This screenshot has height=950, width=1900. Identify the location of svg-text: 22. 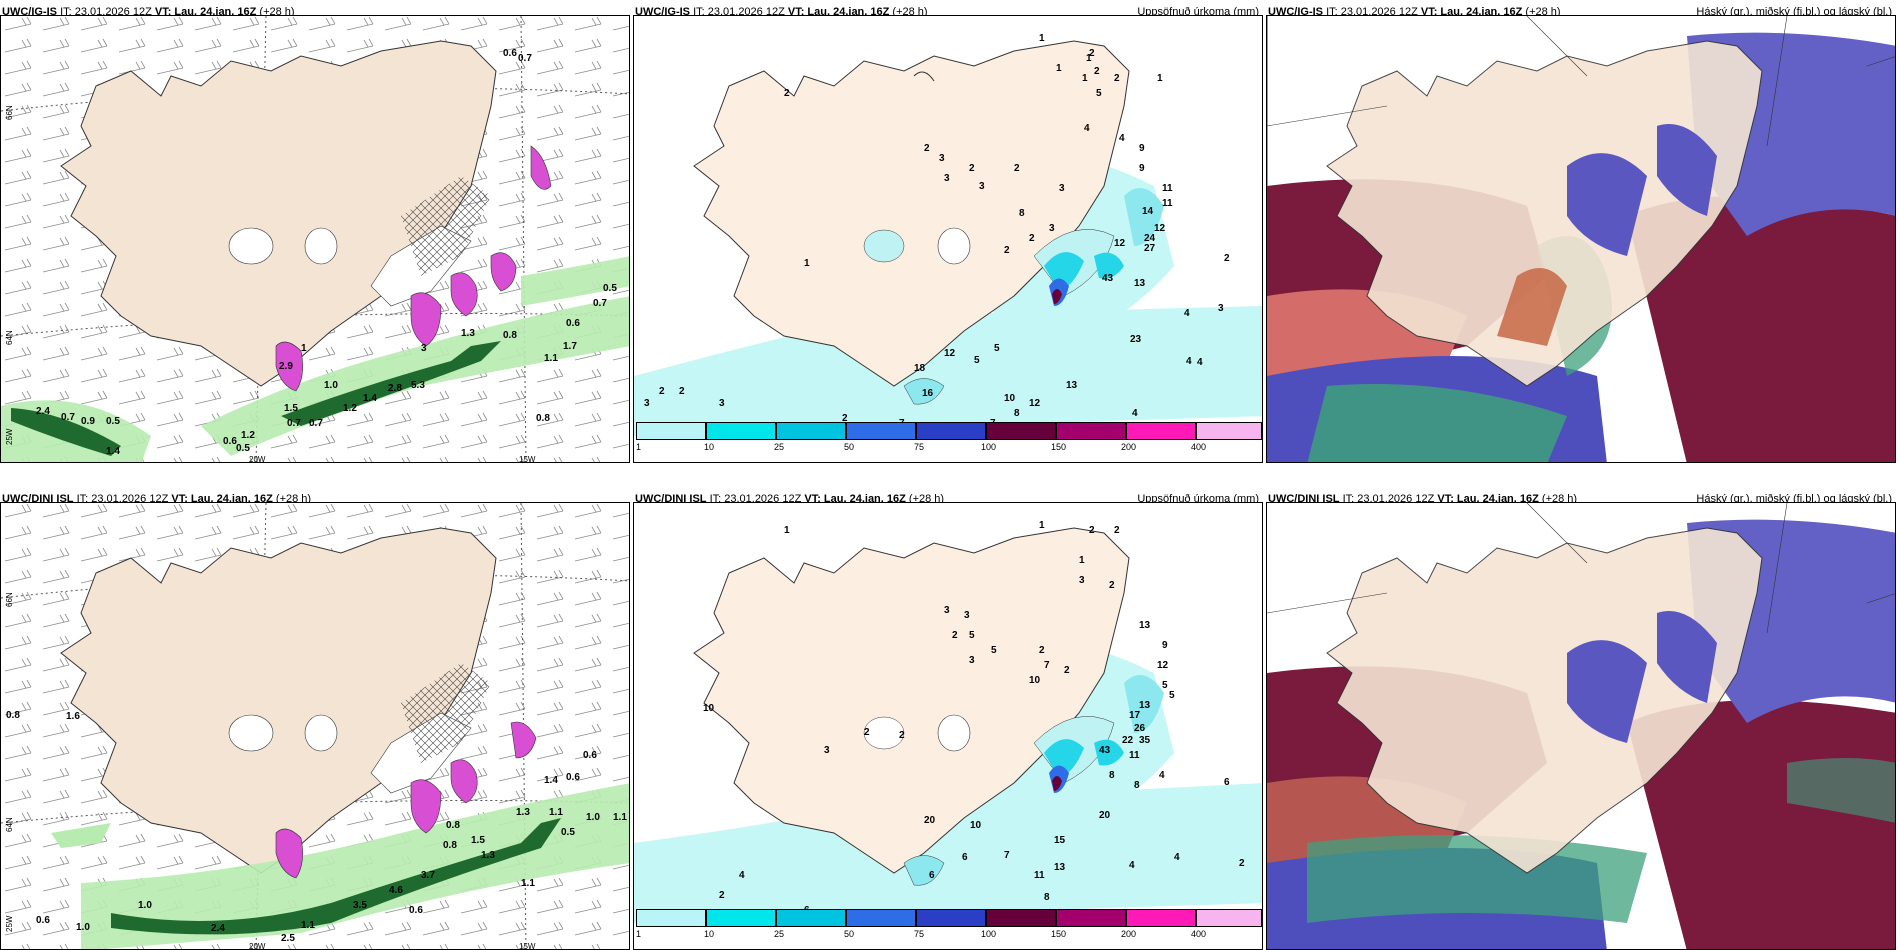
(1128, 740).